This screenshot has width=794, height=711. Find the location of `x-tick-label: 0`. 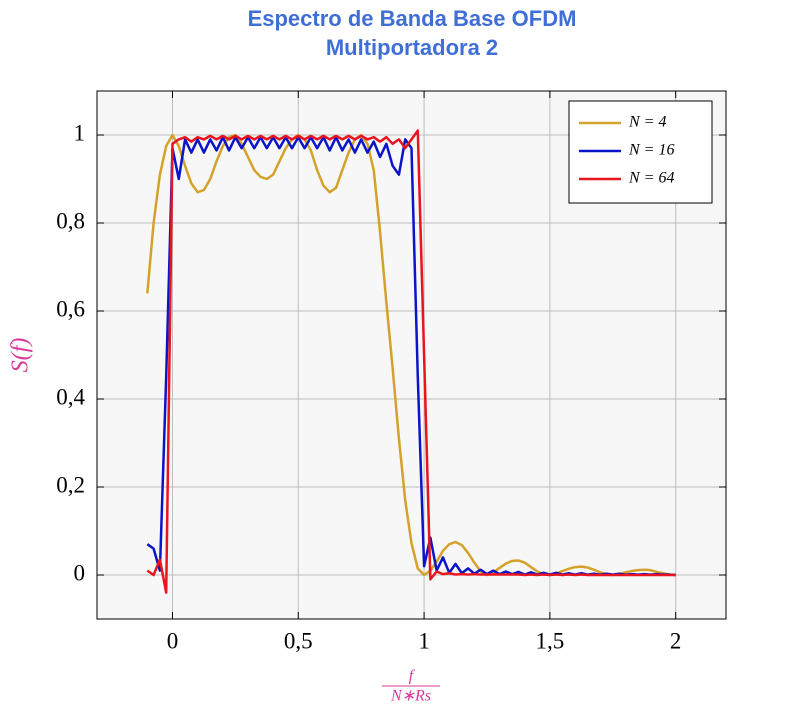

x-tick-label: 0 is located at coordinates (173, 640).